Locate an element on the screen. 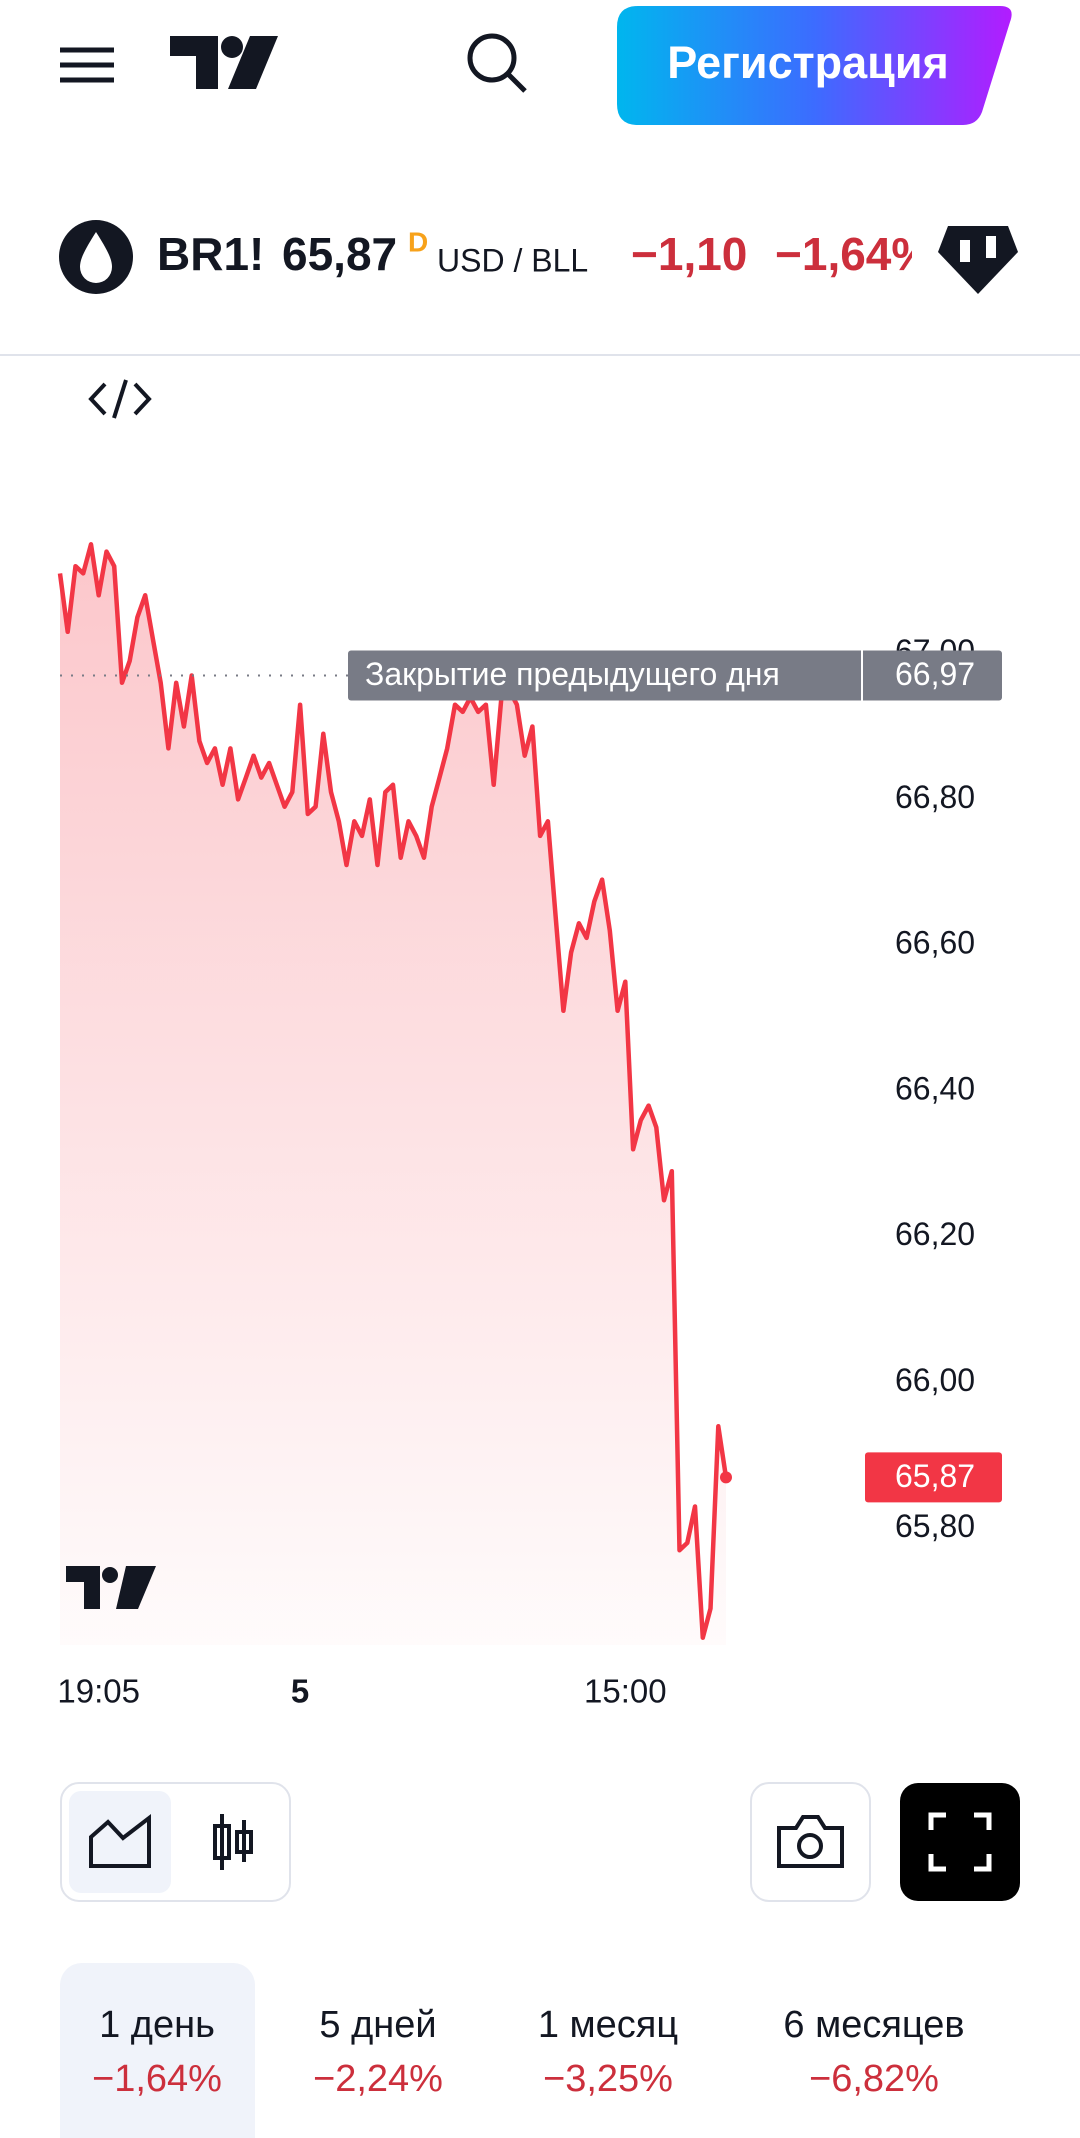  area-style-button is located at coordinates (120, 1842).